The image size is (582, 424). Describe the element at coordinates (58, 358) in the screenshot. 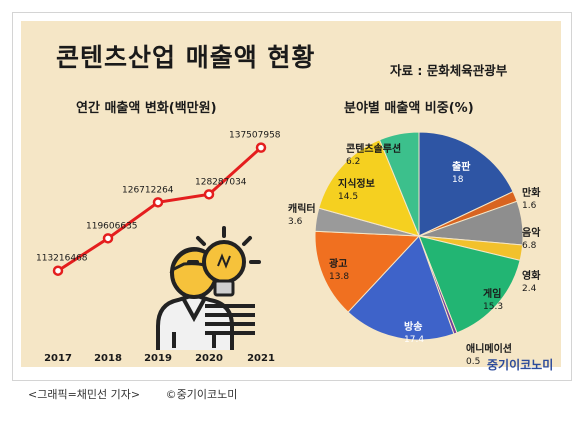

I see `x-tick-label: 2017` at that location.